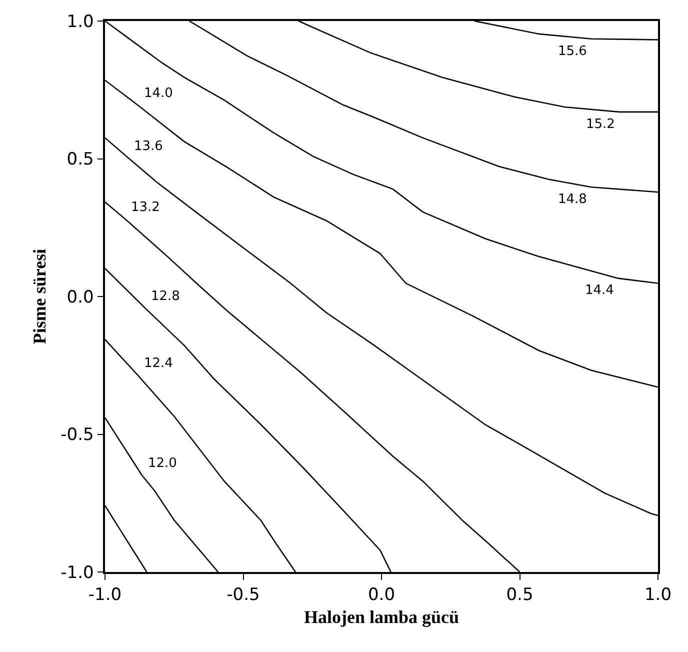  Describe the element at coordinates (162, 463) in the screenshot. I see `series-label: 12.0` at that location.